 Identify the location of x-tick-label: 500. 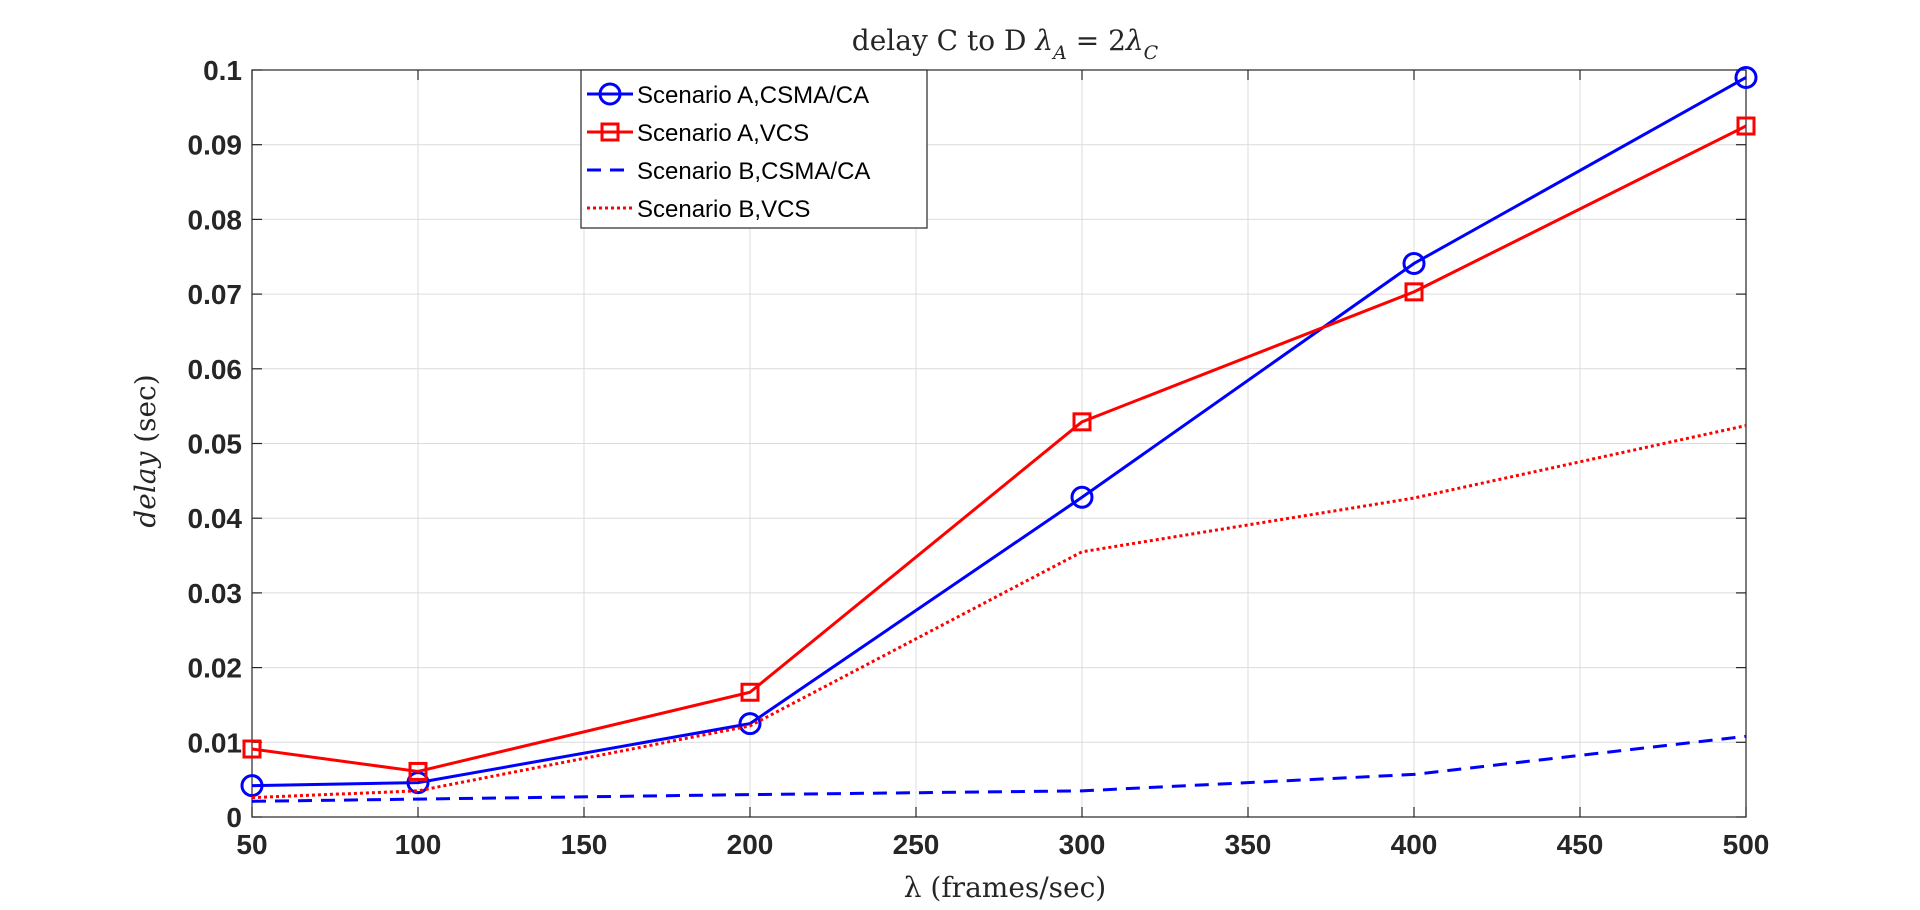
(1746, 844).